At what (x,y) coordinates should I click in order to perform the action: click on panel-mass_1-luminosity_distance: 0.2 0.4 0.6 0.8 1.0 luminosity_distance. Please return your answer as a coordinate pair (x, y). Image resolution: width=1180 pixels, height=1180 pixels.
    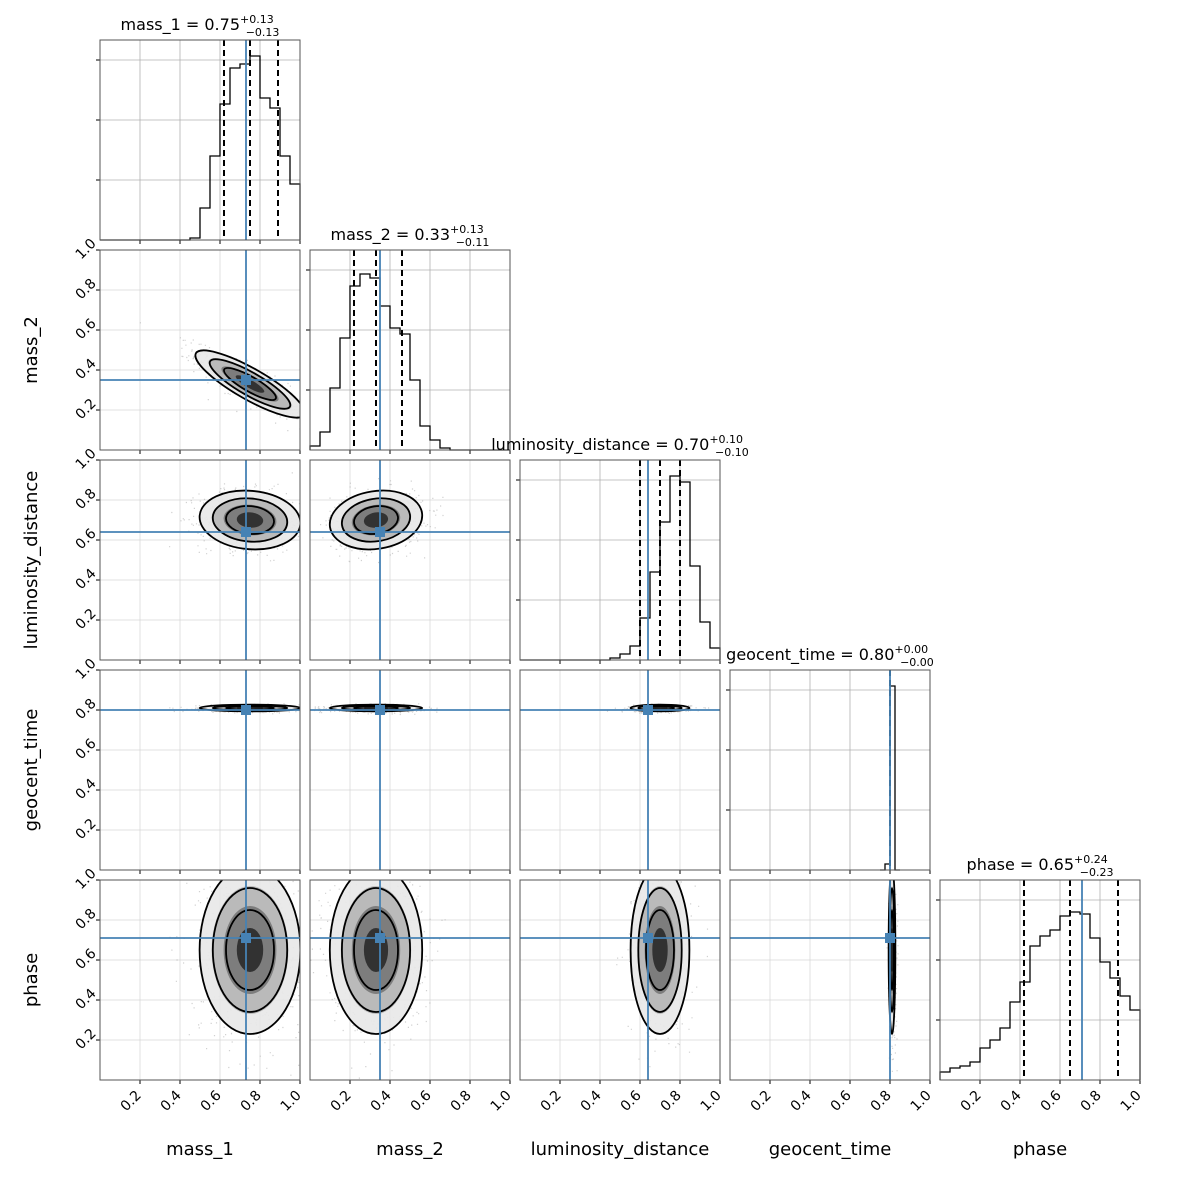
    Looking at the image, I should click on (161, 555).